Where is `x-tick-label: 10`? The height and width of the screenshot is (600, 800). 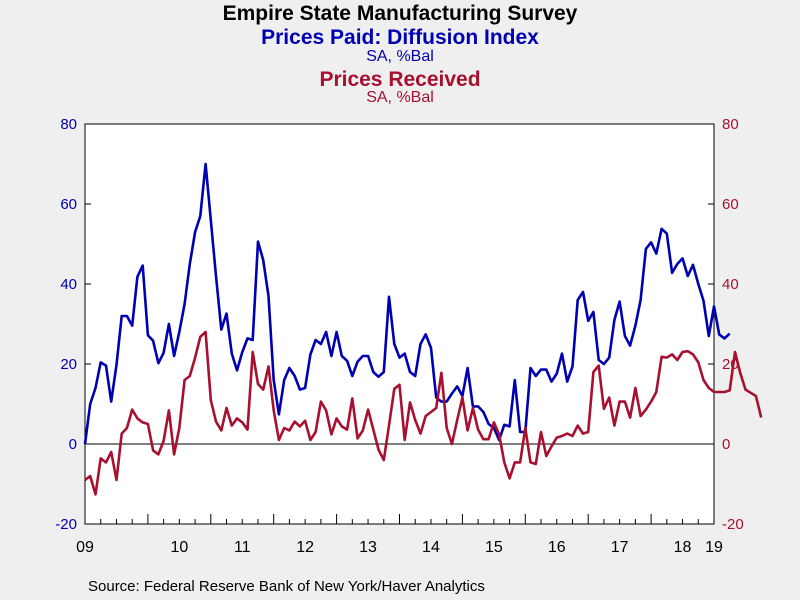
x-tick-label: 10 is located at coordinates (179, 547).